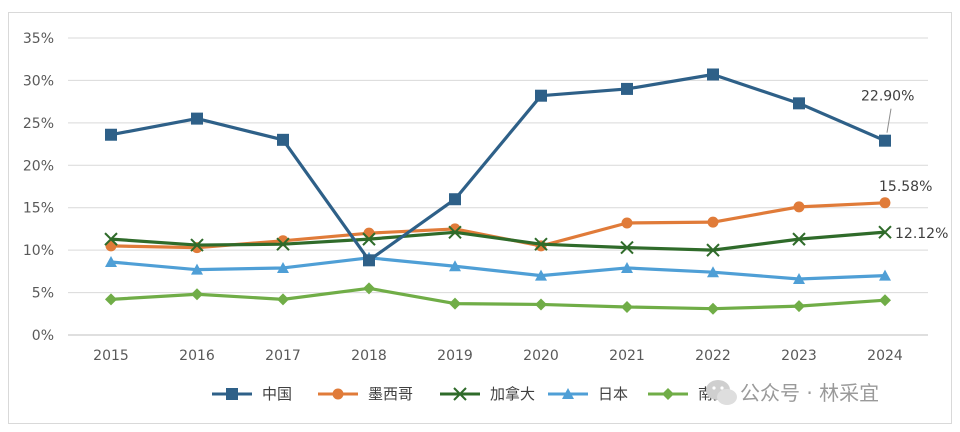 The height and width of the screenshot is (432, 960). Describe the element at coordinates (197, 356) in the screenshot. I see `x-tick-label: 2016` at that location.